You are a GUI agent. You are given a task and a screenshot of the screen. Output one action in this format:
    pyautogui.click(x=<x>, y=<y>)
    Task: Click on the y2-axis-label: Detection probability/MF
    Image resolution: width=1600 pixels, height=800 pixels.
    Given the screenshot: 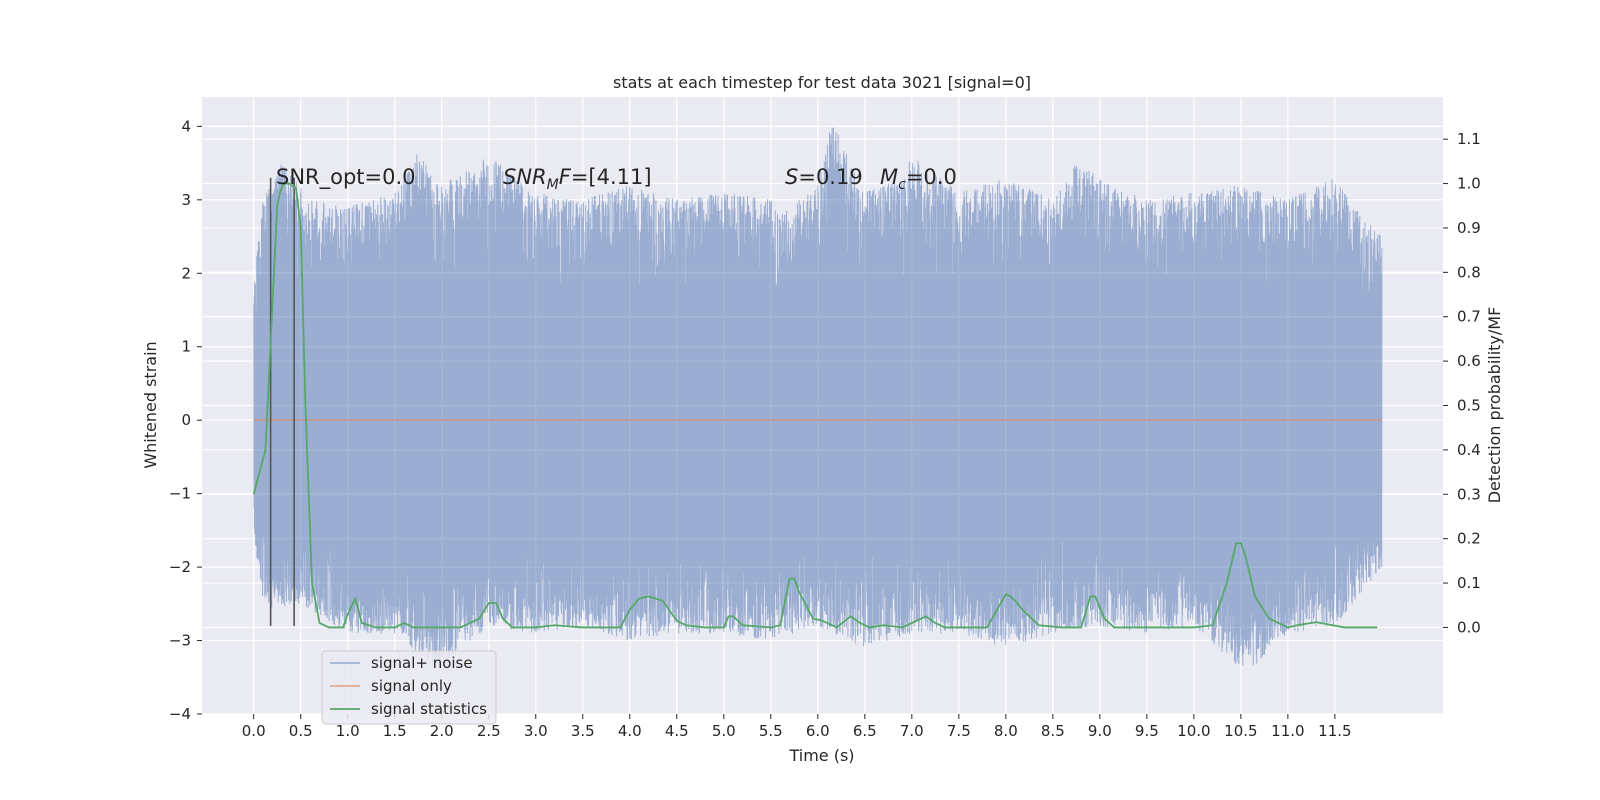 What is the action you would take?
    pyautogui.click(x=1494, y=405)
    